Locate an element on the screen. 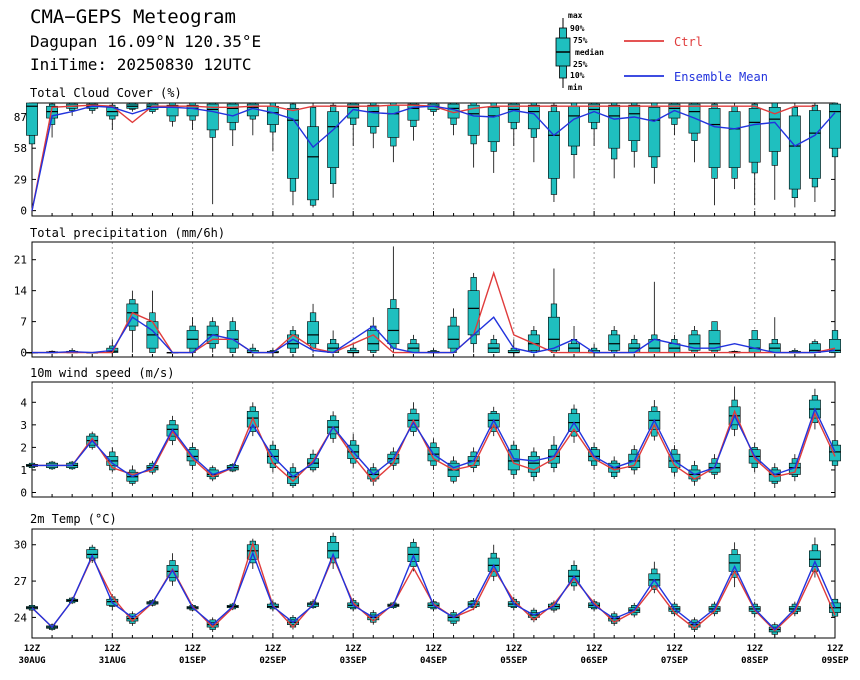 The height and width of the screenshot is (680, 860). legend-ctrl-label: Ctrl is located at coordinates (688, 42).